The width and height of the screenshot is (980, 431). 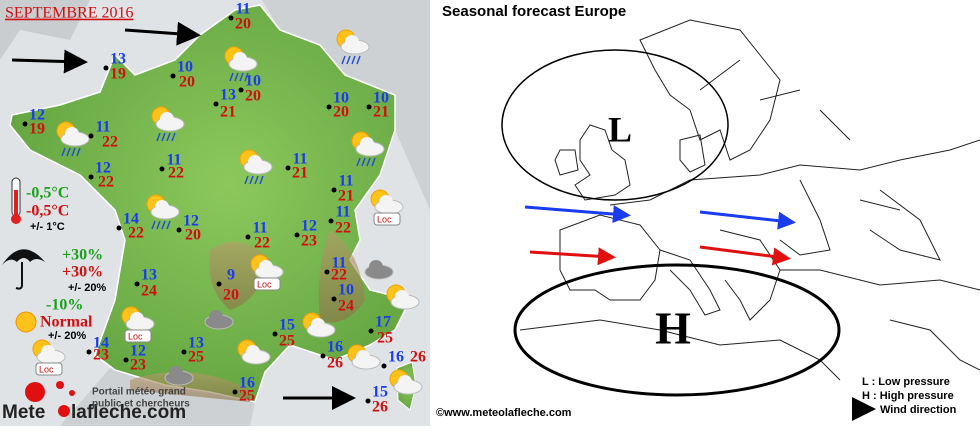 What do you see at coordinates (149, 275) in the screenshot?
I see `min-temp: 13` at bounding box center [149, 275].